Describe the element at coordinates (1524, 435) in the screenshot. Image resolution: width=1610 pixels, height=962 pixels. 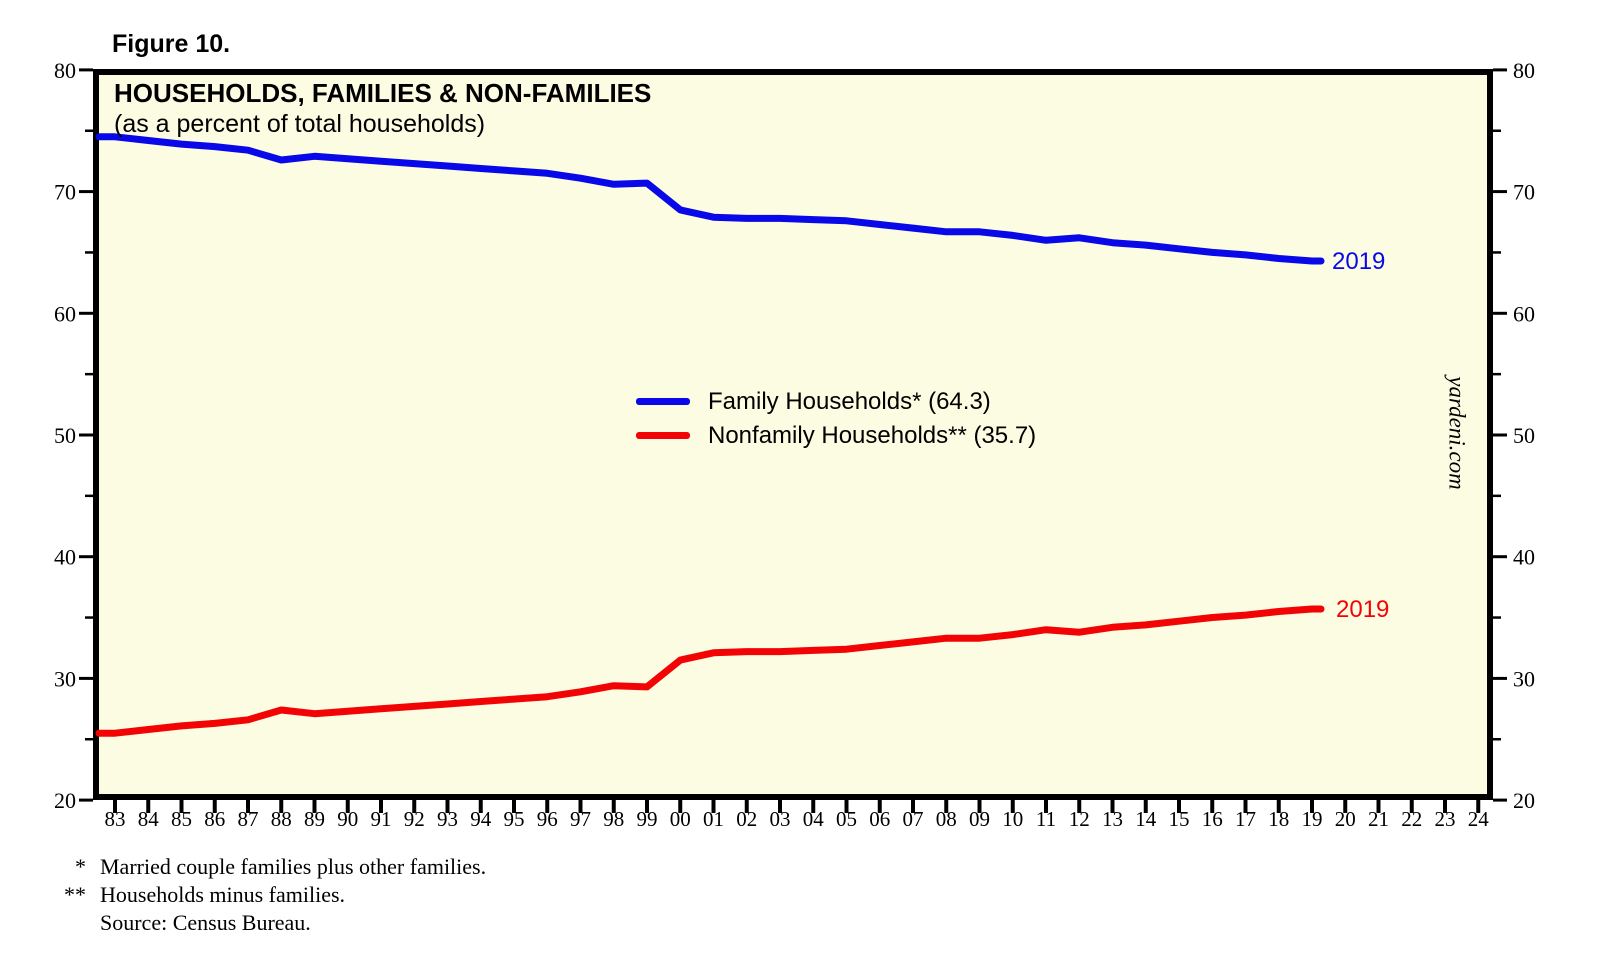
I see `y-axis-label-right: 50` at that location.